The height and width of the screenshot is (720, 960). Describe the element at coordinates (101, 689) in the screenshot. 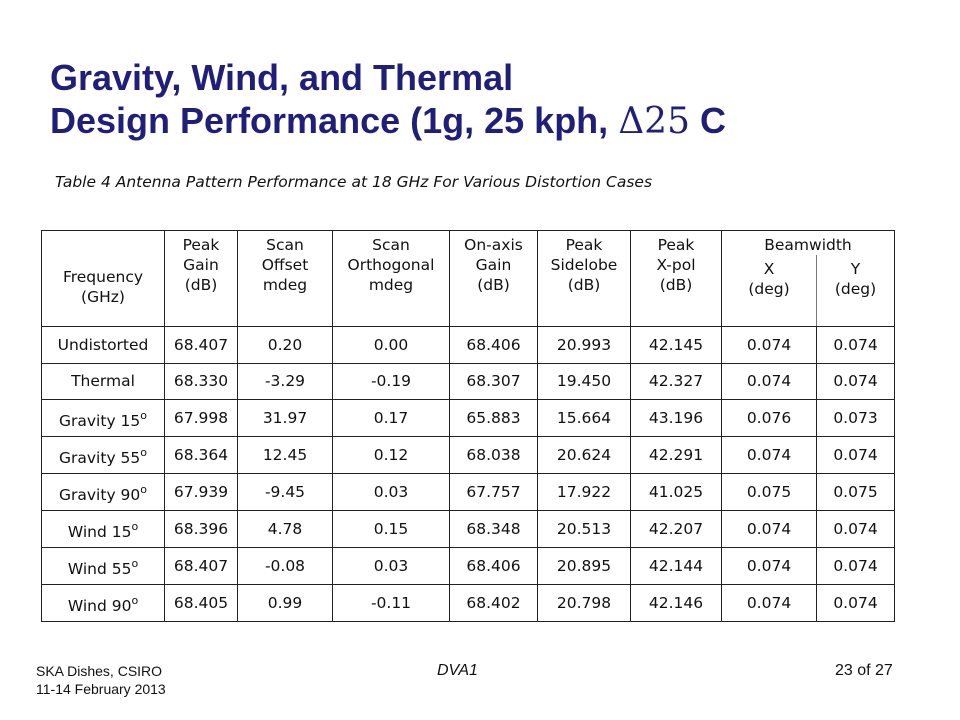

I see `footer-date: 11-14 February 2013` at that location.